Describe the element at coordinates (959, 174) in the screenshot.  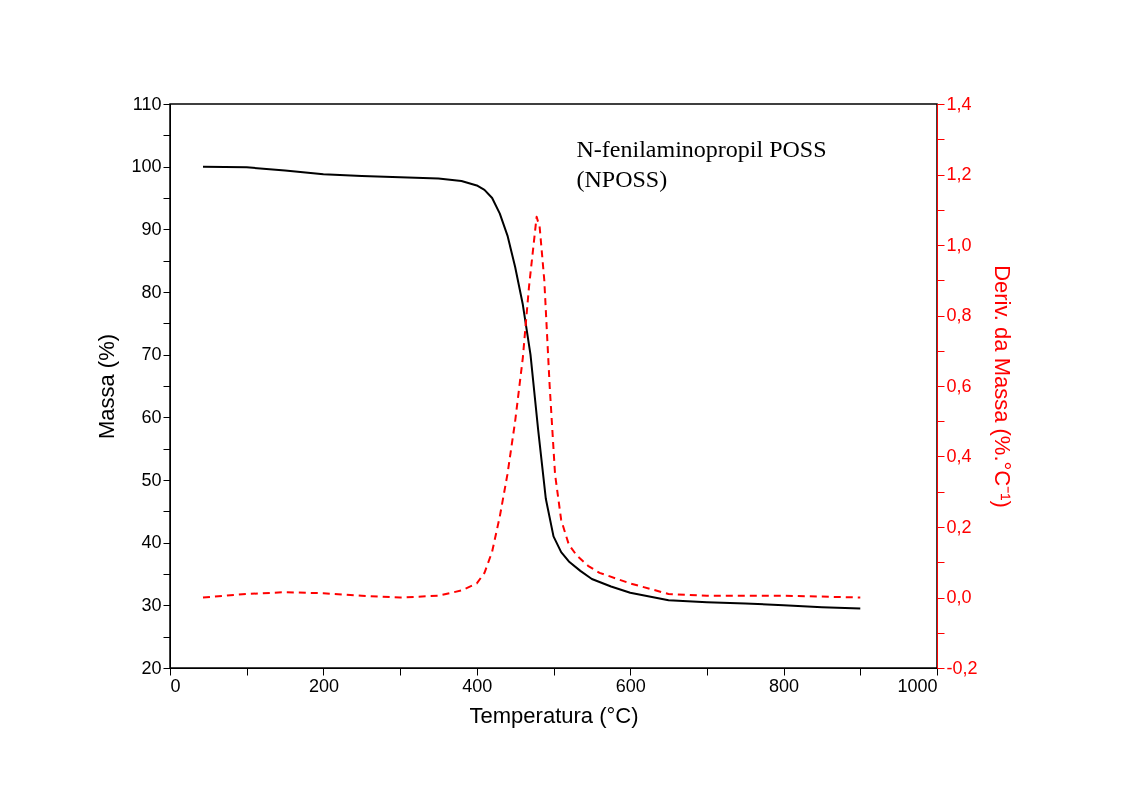
I see `y2-tick-label: 1,2` at that location.